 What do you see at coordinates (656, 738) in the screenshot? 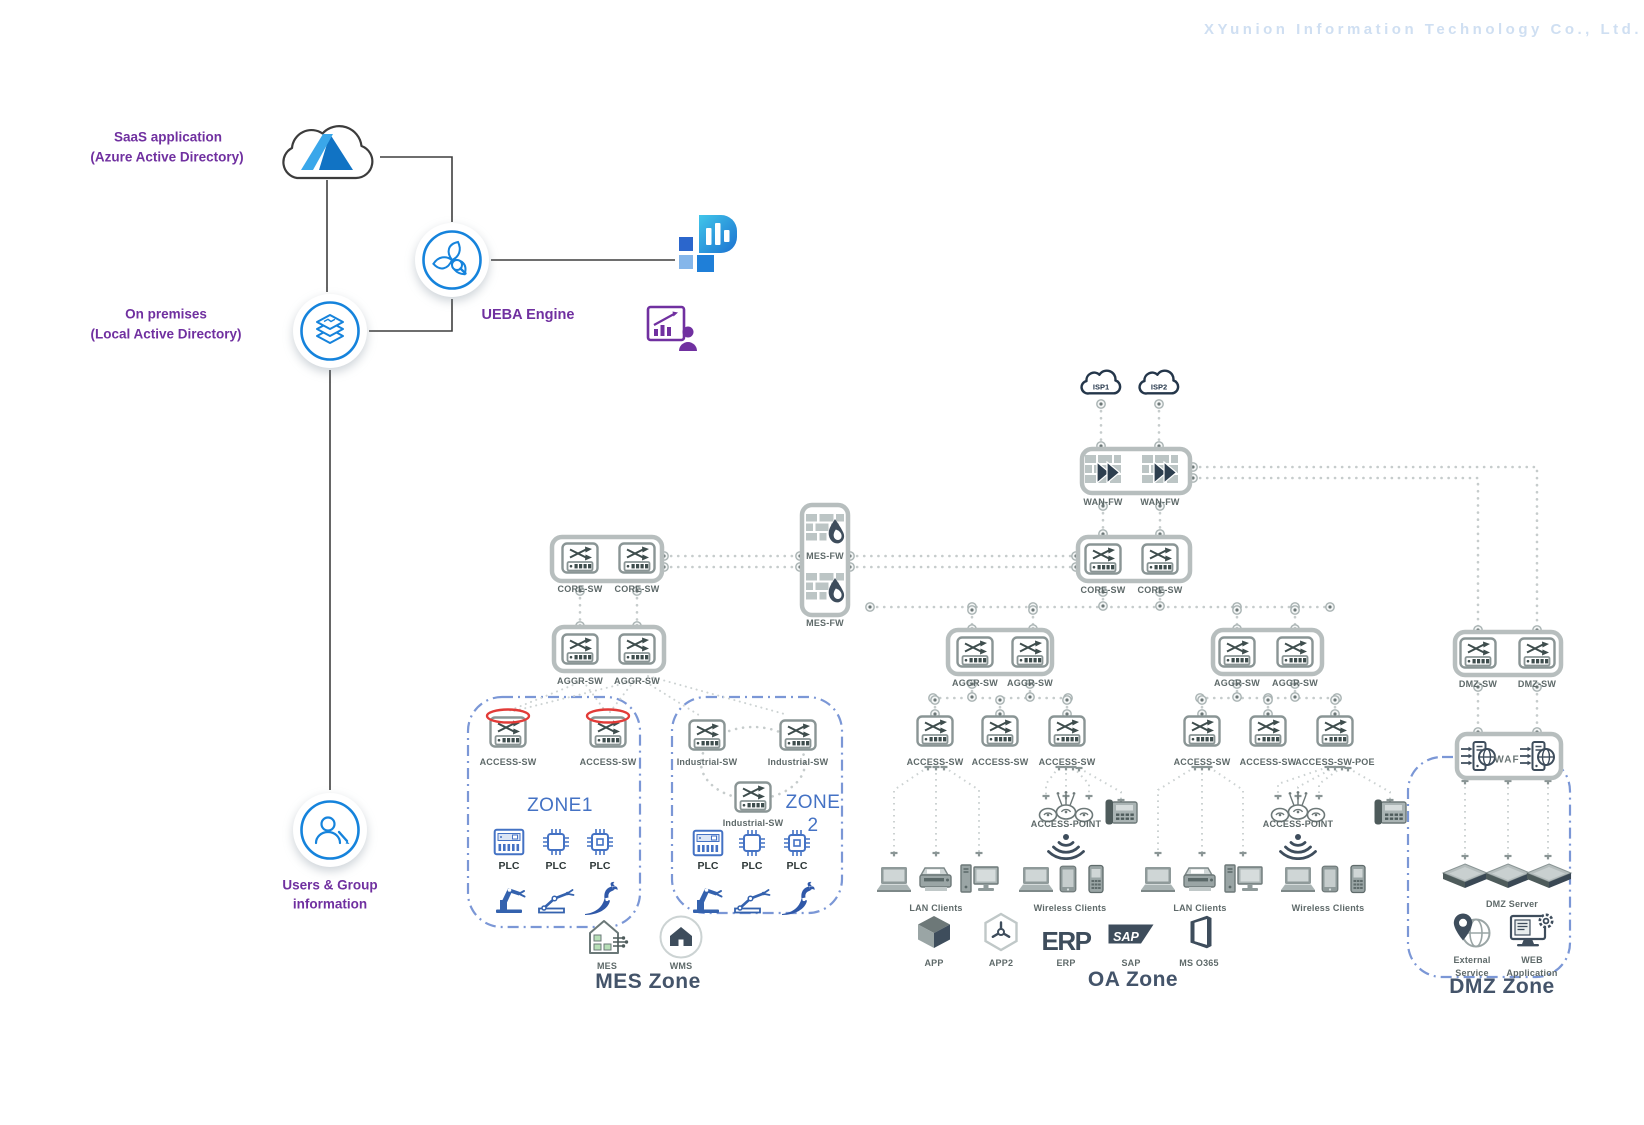
I see `diagonal-links` at bounding box center [656, 738].